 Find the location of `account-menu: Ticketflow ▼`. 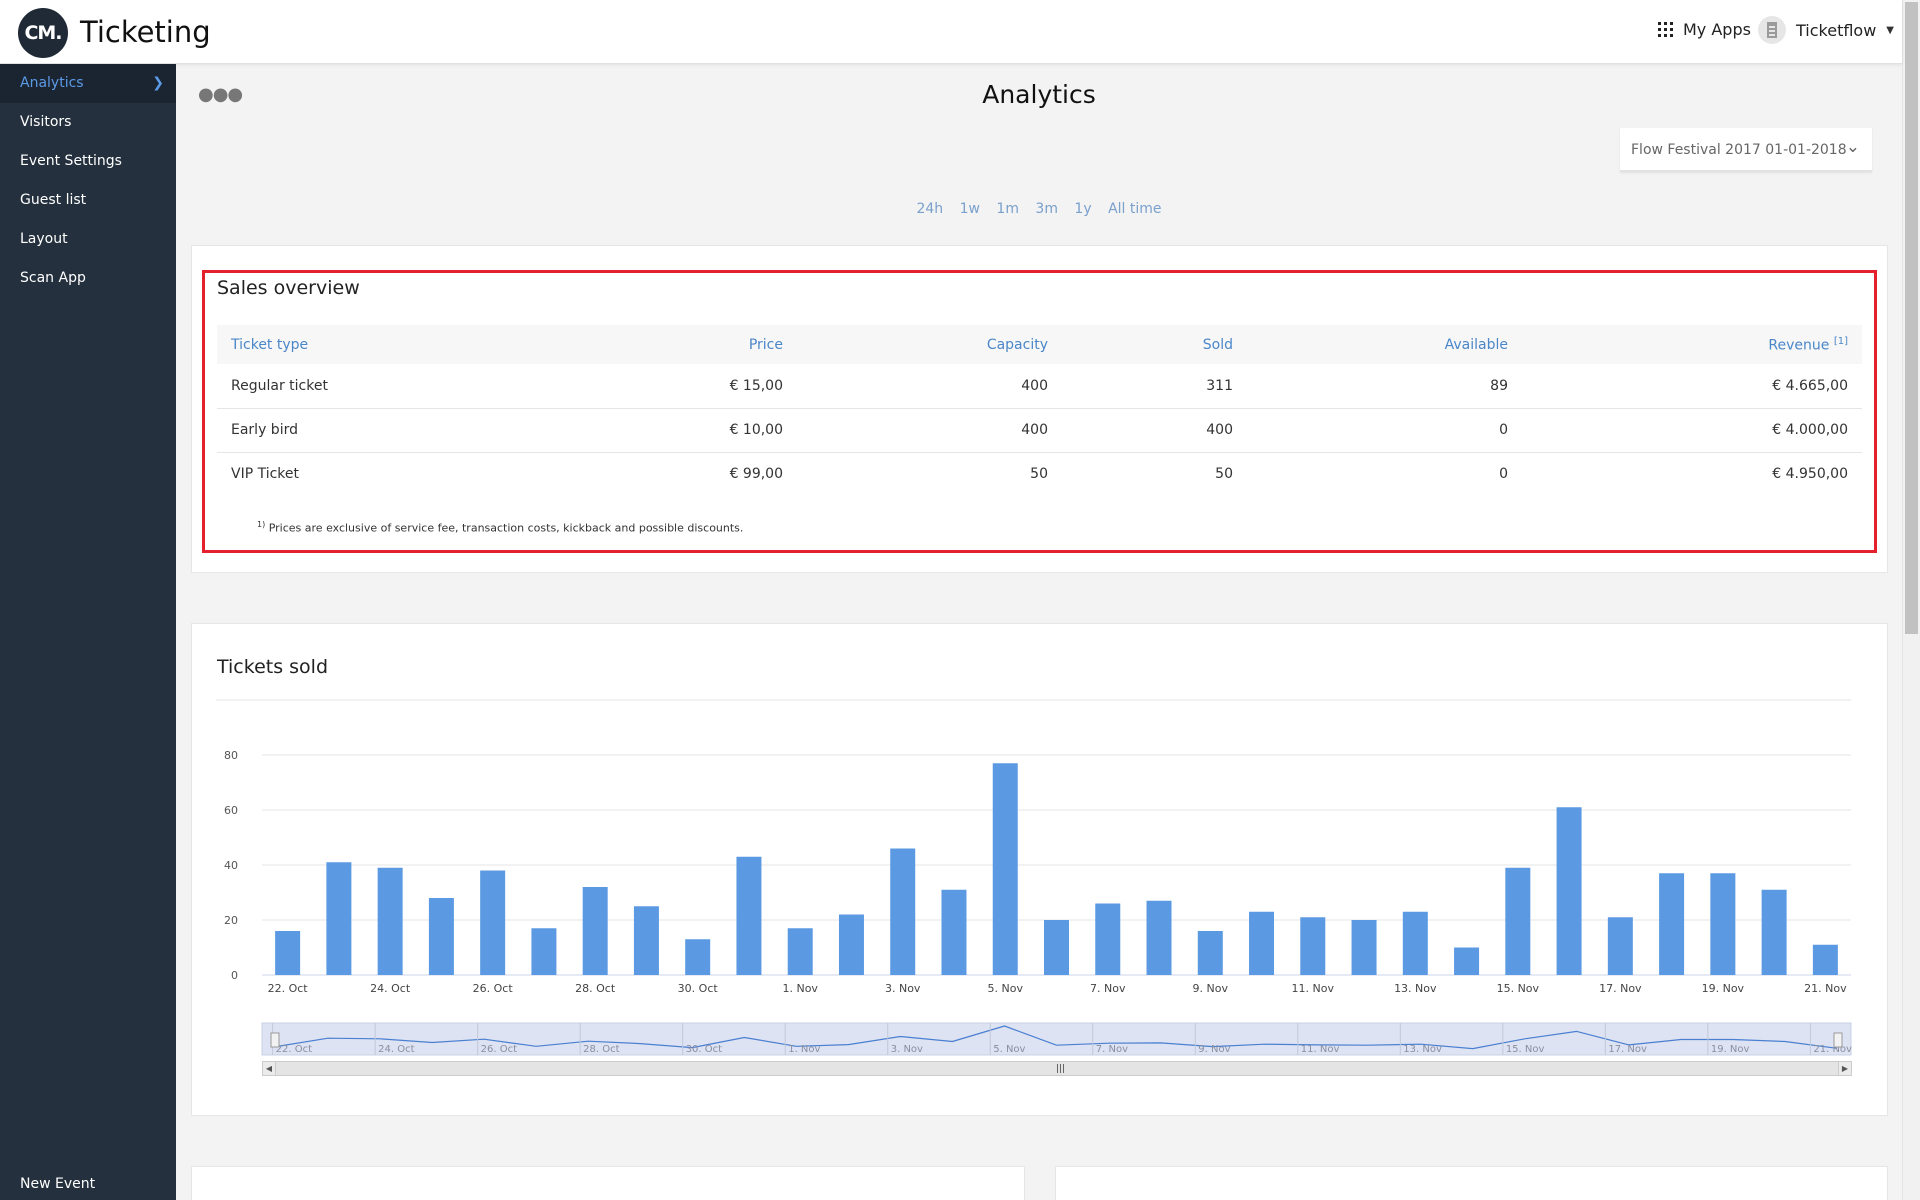

account-menu: Ticketflow ▼ is located at coordinates (1826, 30).